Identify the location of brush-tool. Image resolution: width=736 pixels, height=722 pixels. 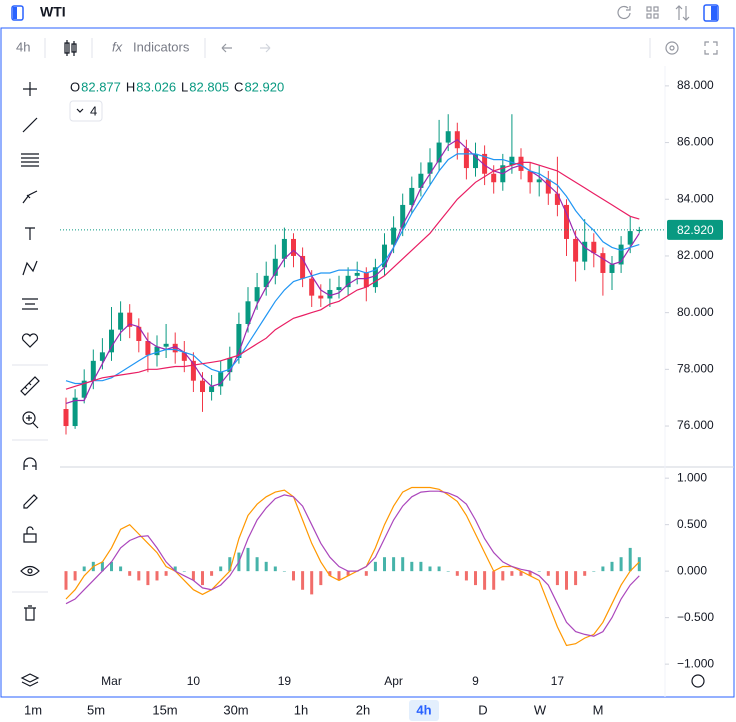
(30, 197).